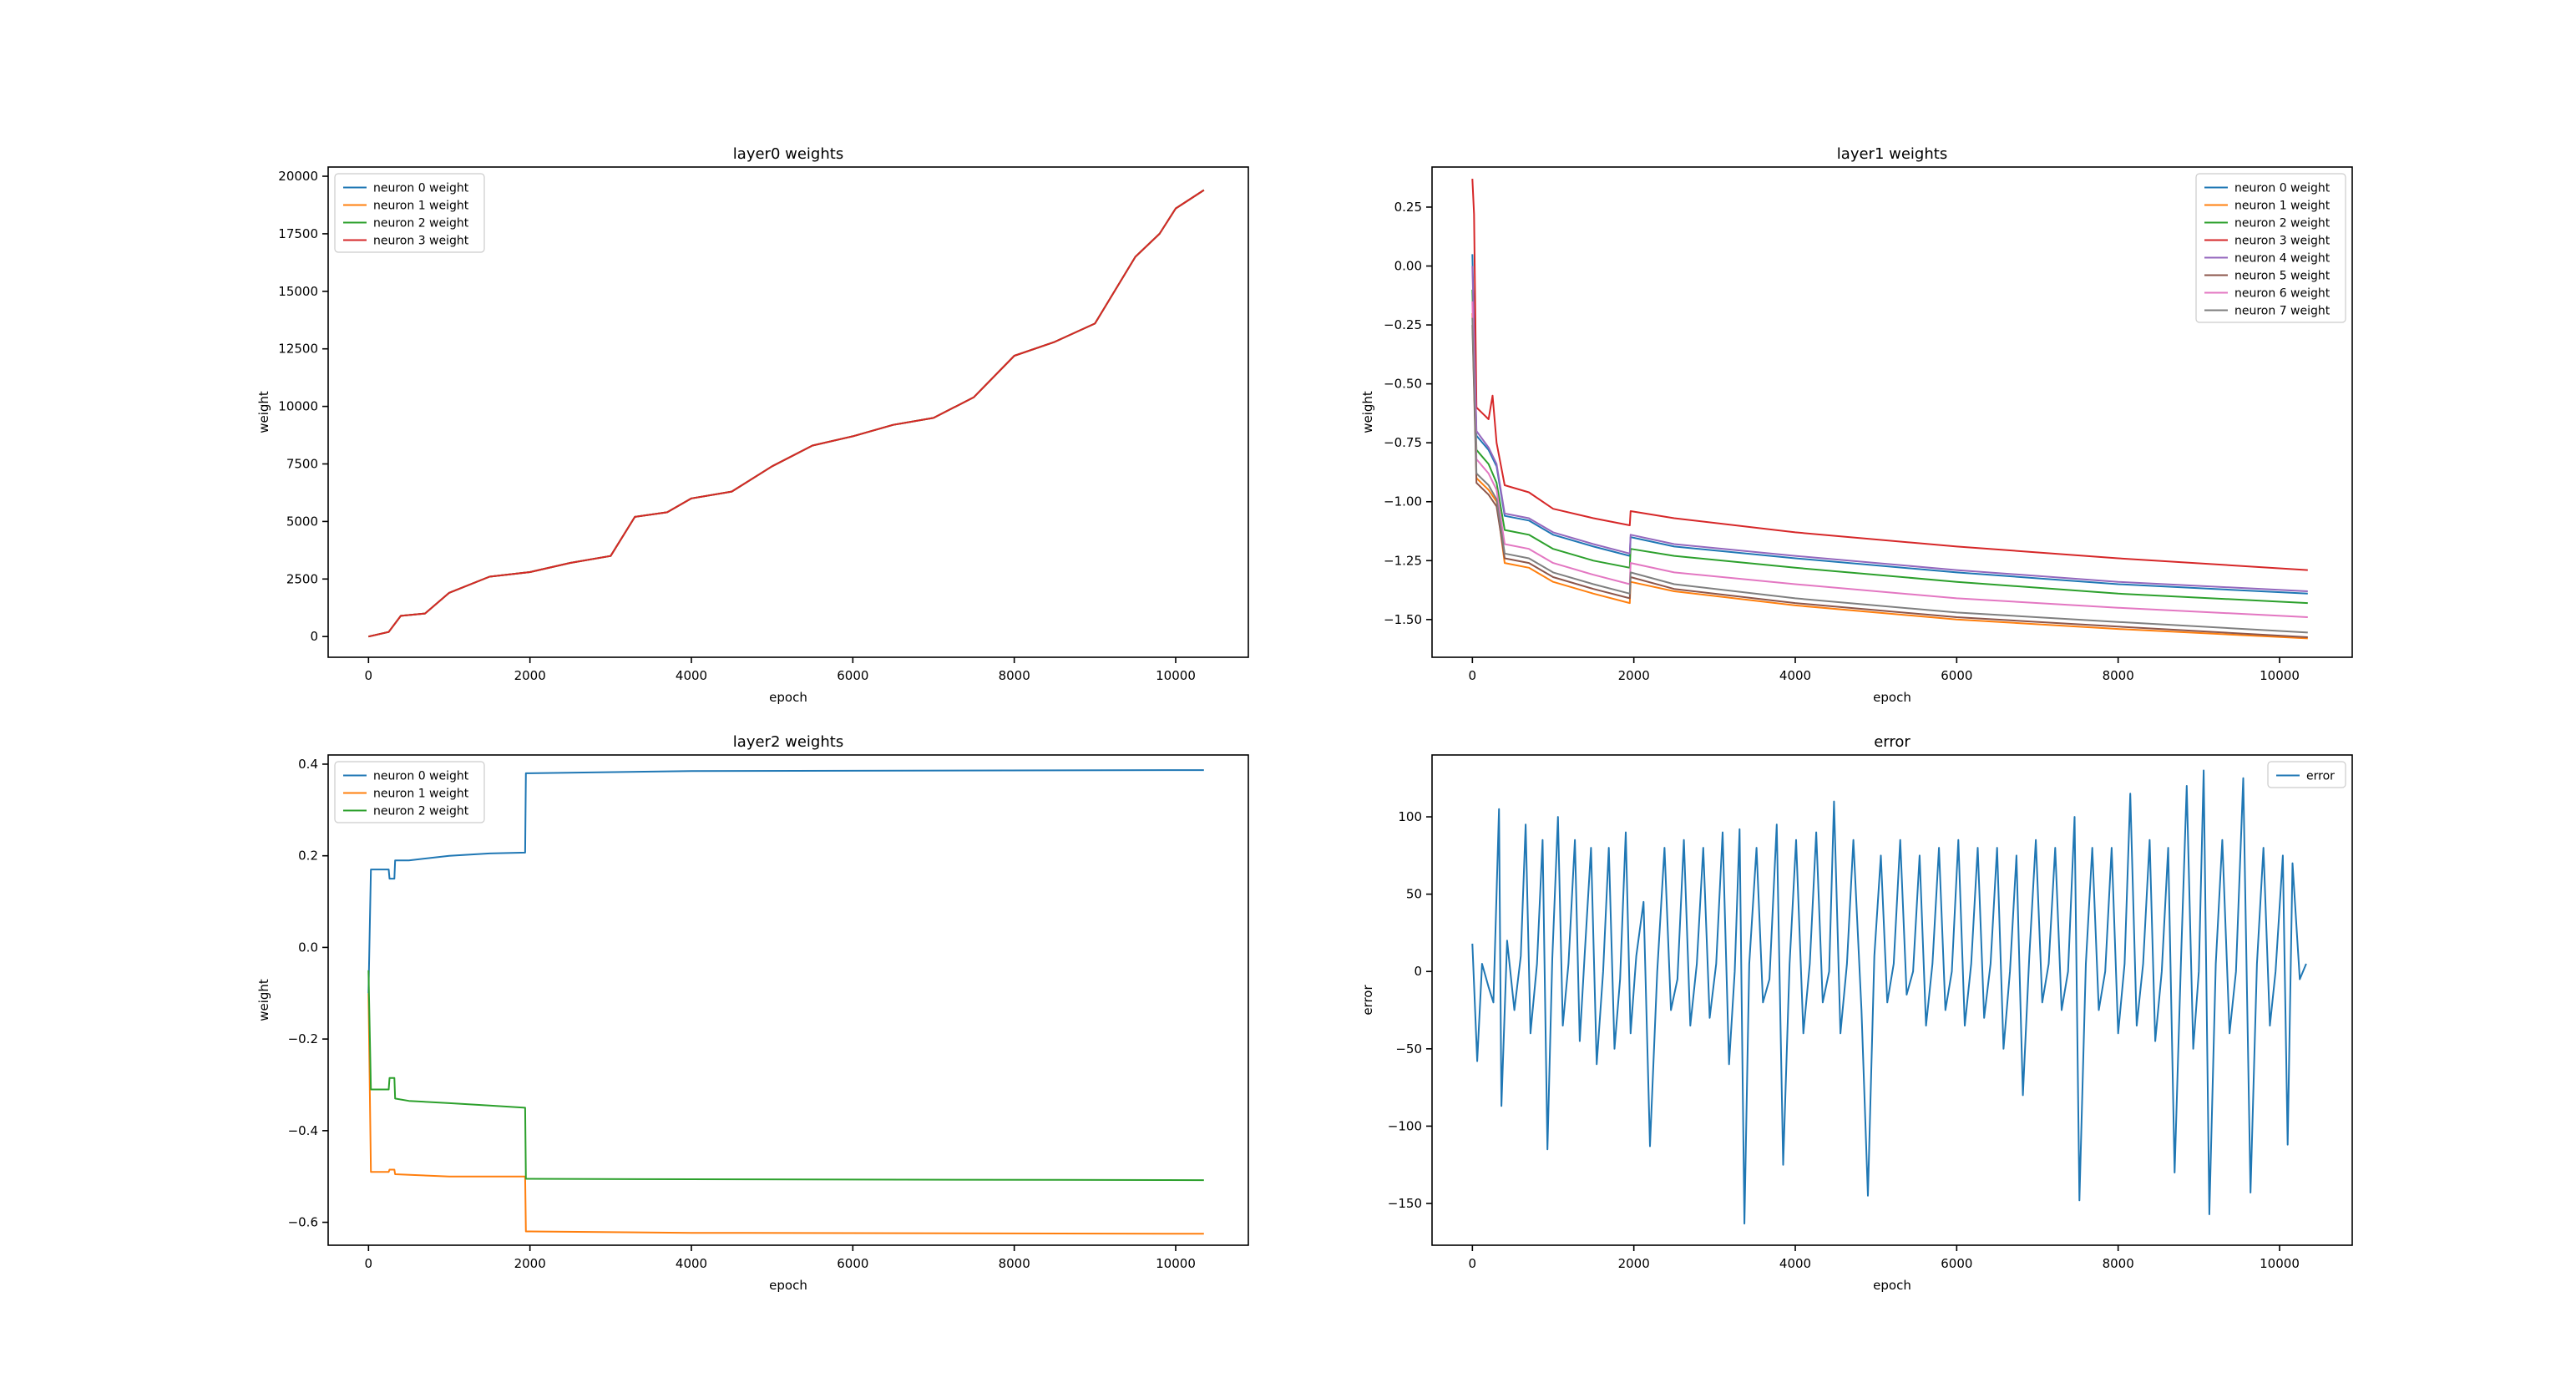 The image size is (2576, 1378). What do you see at coordinates (1889, 997) in the screenshot?
I see `series-line-error` at bounding box center [1889, 997].